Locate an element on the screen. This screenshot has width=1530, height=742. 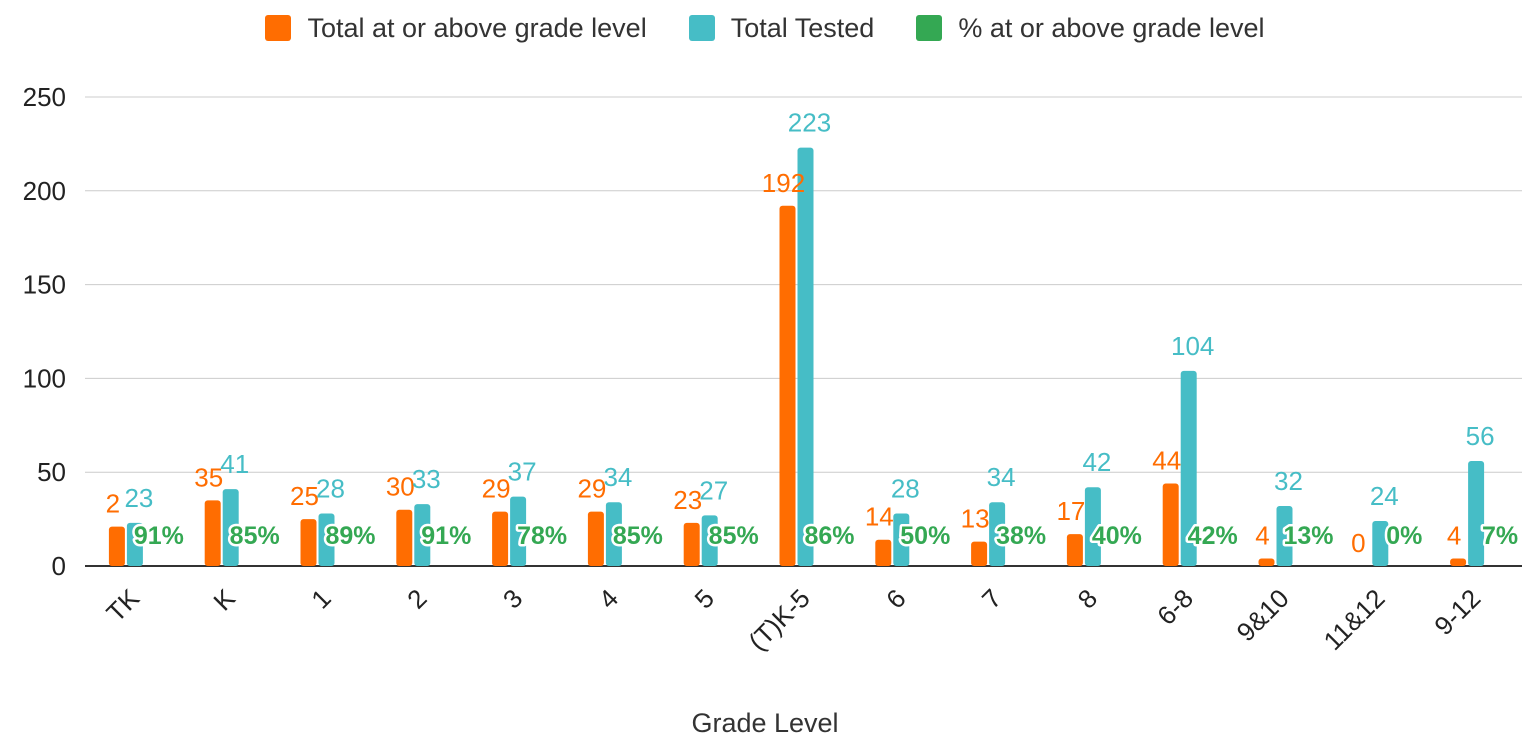
data-label-percent: 40% is located at coordinates (1117, 536).